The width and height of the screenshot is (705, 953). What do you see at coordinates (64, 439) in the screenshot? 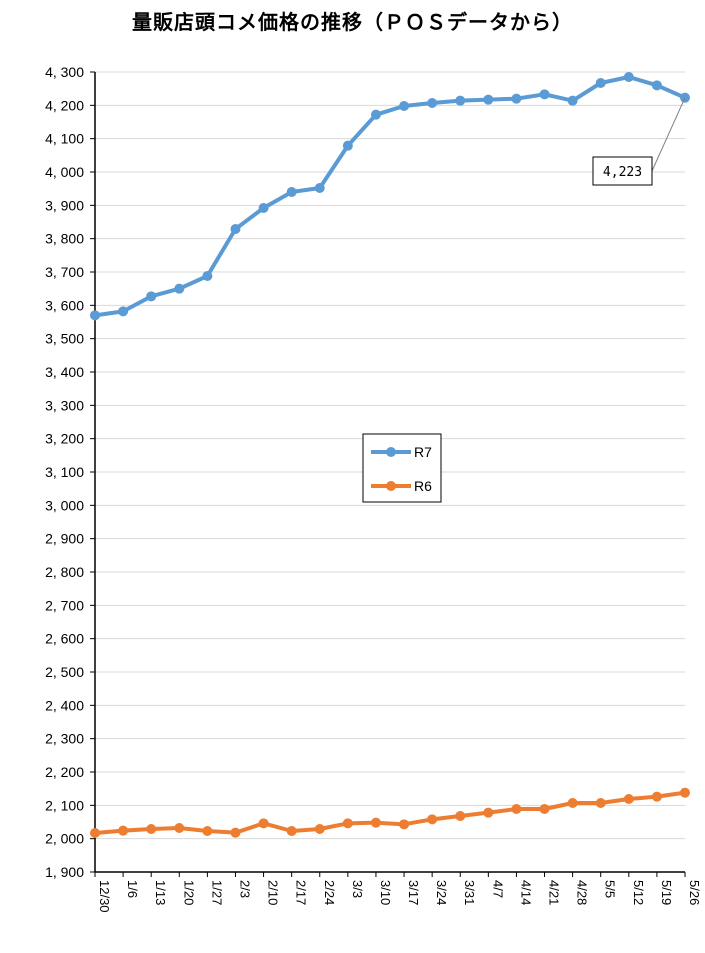
I see `y-tick-label: 3, 200` at bounding box center [64, 439].